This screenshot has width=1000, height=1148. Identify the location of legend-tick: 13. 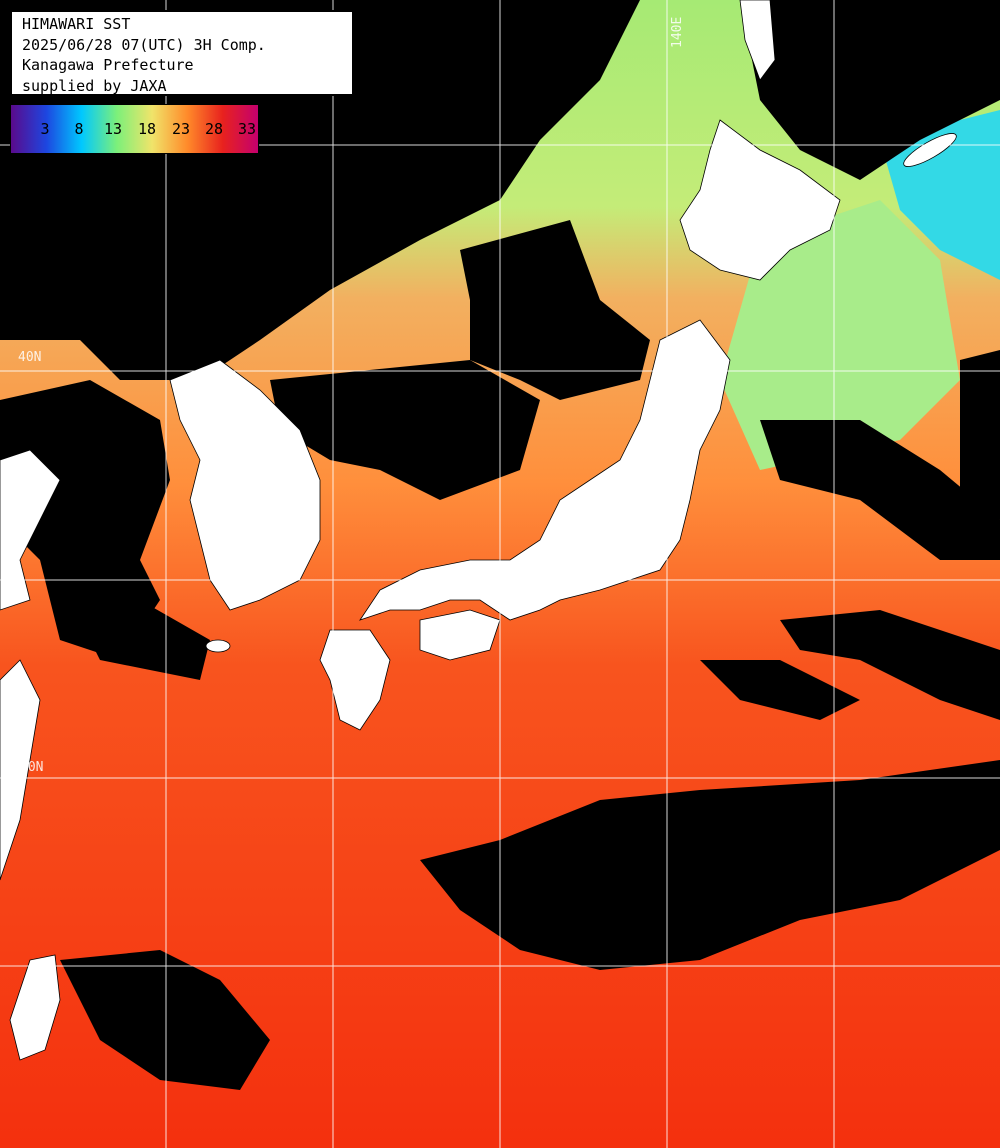
(113, 129).